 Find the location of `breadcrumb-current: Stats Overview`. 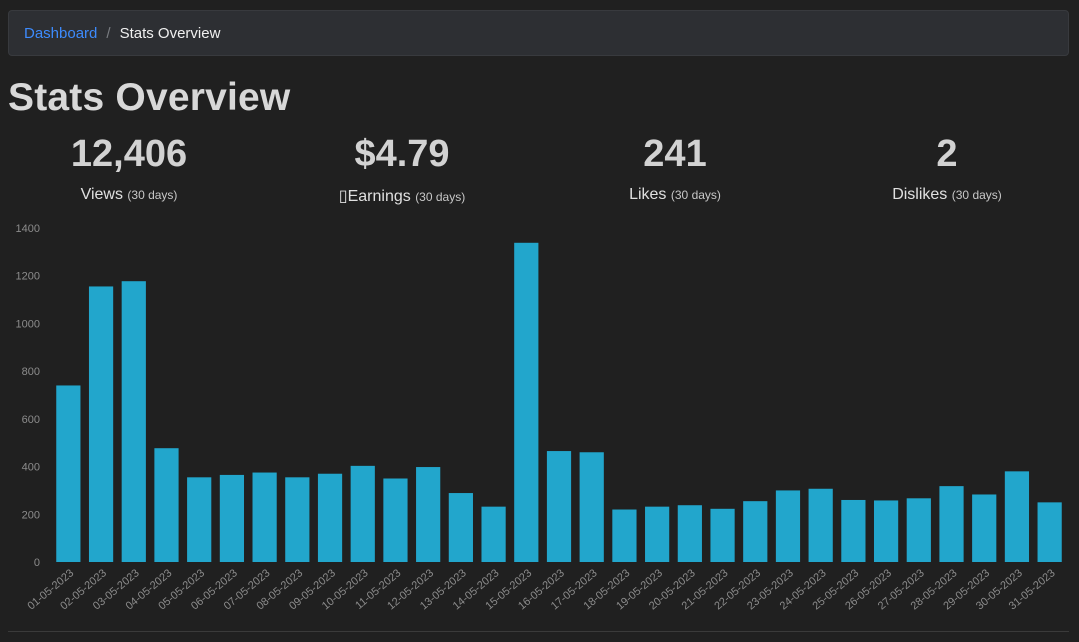

breadcrumb-current: Stats Overview is located at coordinates (170, 33).